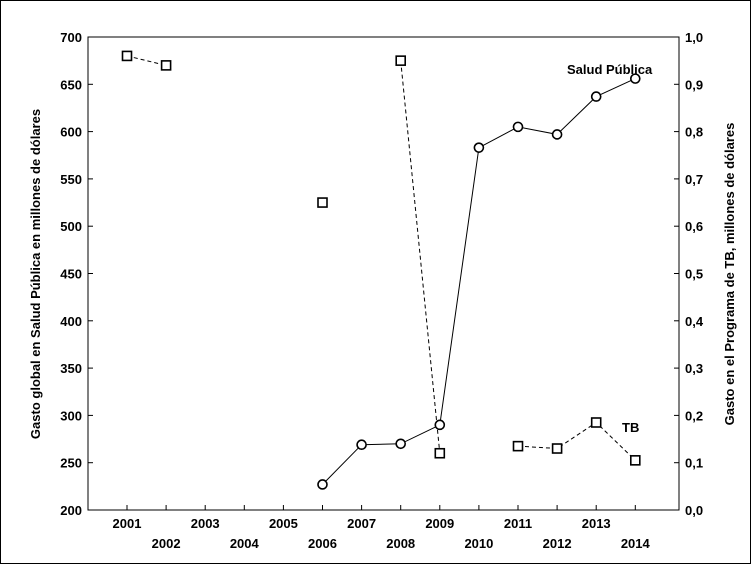 The width and height of the screenshot is (751, 564). I want to click on y-right-tick-label: 0,4, so click(694, 321).